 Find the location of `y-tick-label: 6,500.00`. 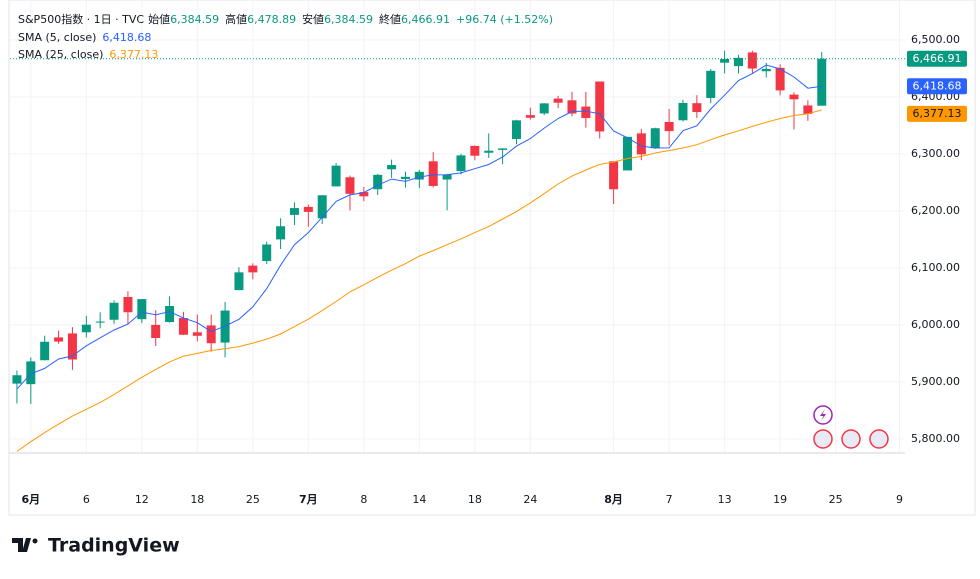

y-tick-label: 6,500.00 is located at coordinates (935, 39).